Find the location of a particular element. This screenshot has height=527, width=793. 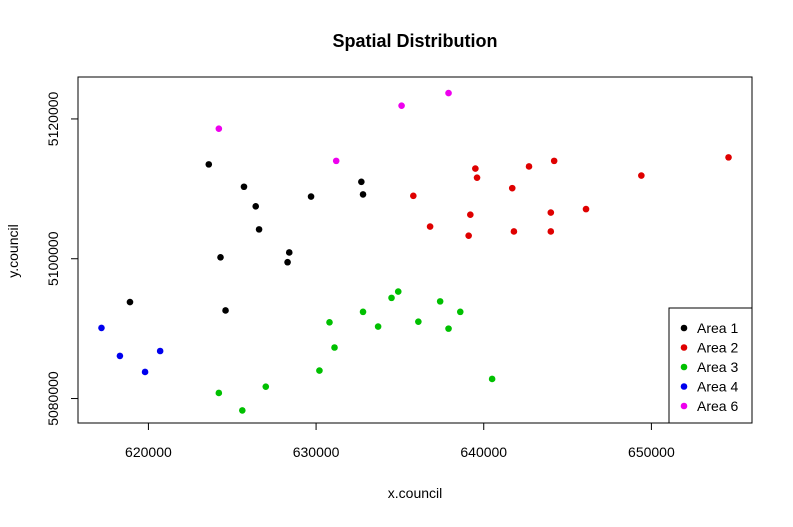

y-axis: 5080000 5100000 5120000 is located at coordinates (62, 258).